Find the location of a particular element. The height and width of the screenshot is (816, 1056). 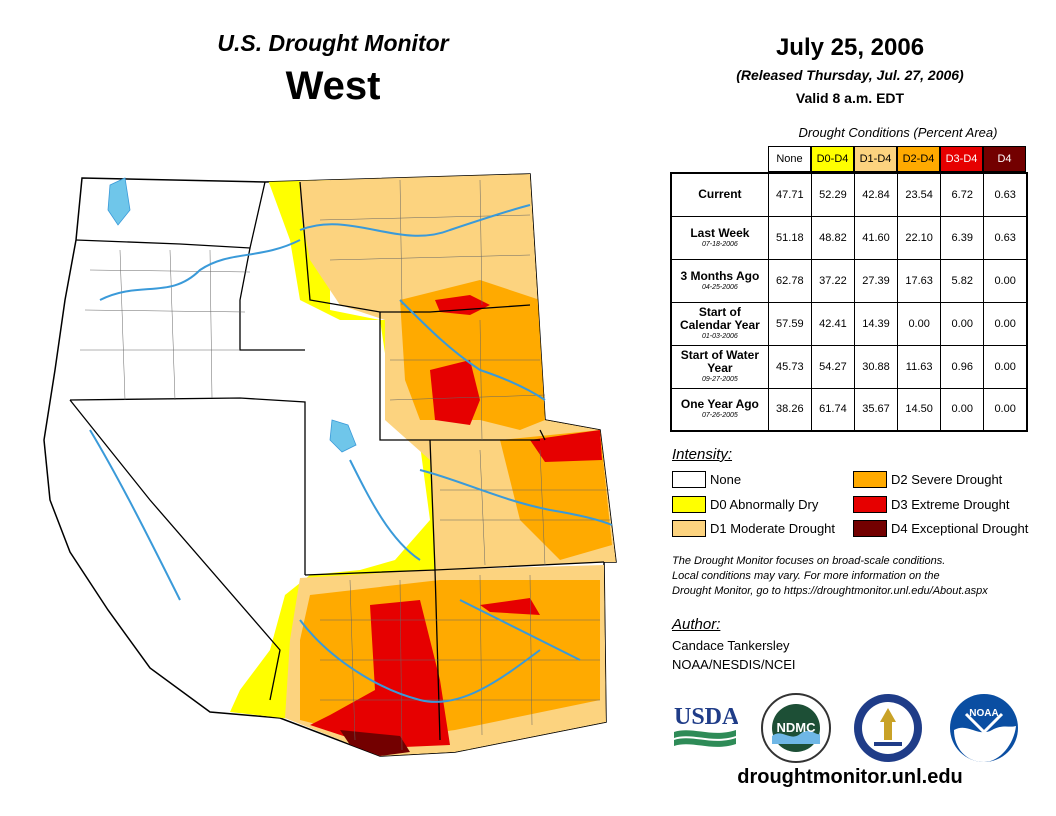

cell-d0-d4: 42.41 is located at coordinates (832, 323).